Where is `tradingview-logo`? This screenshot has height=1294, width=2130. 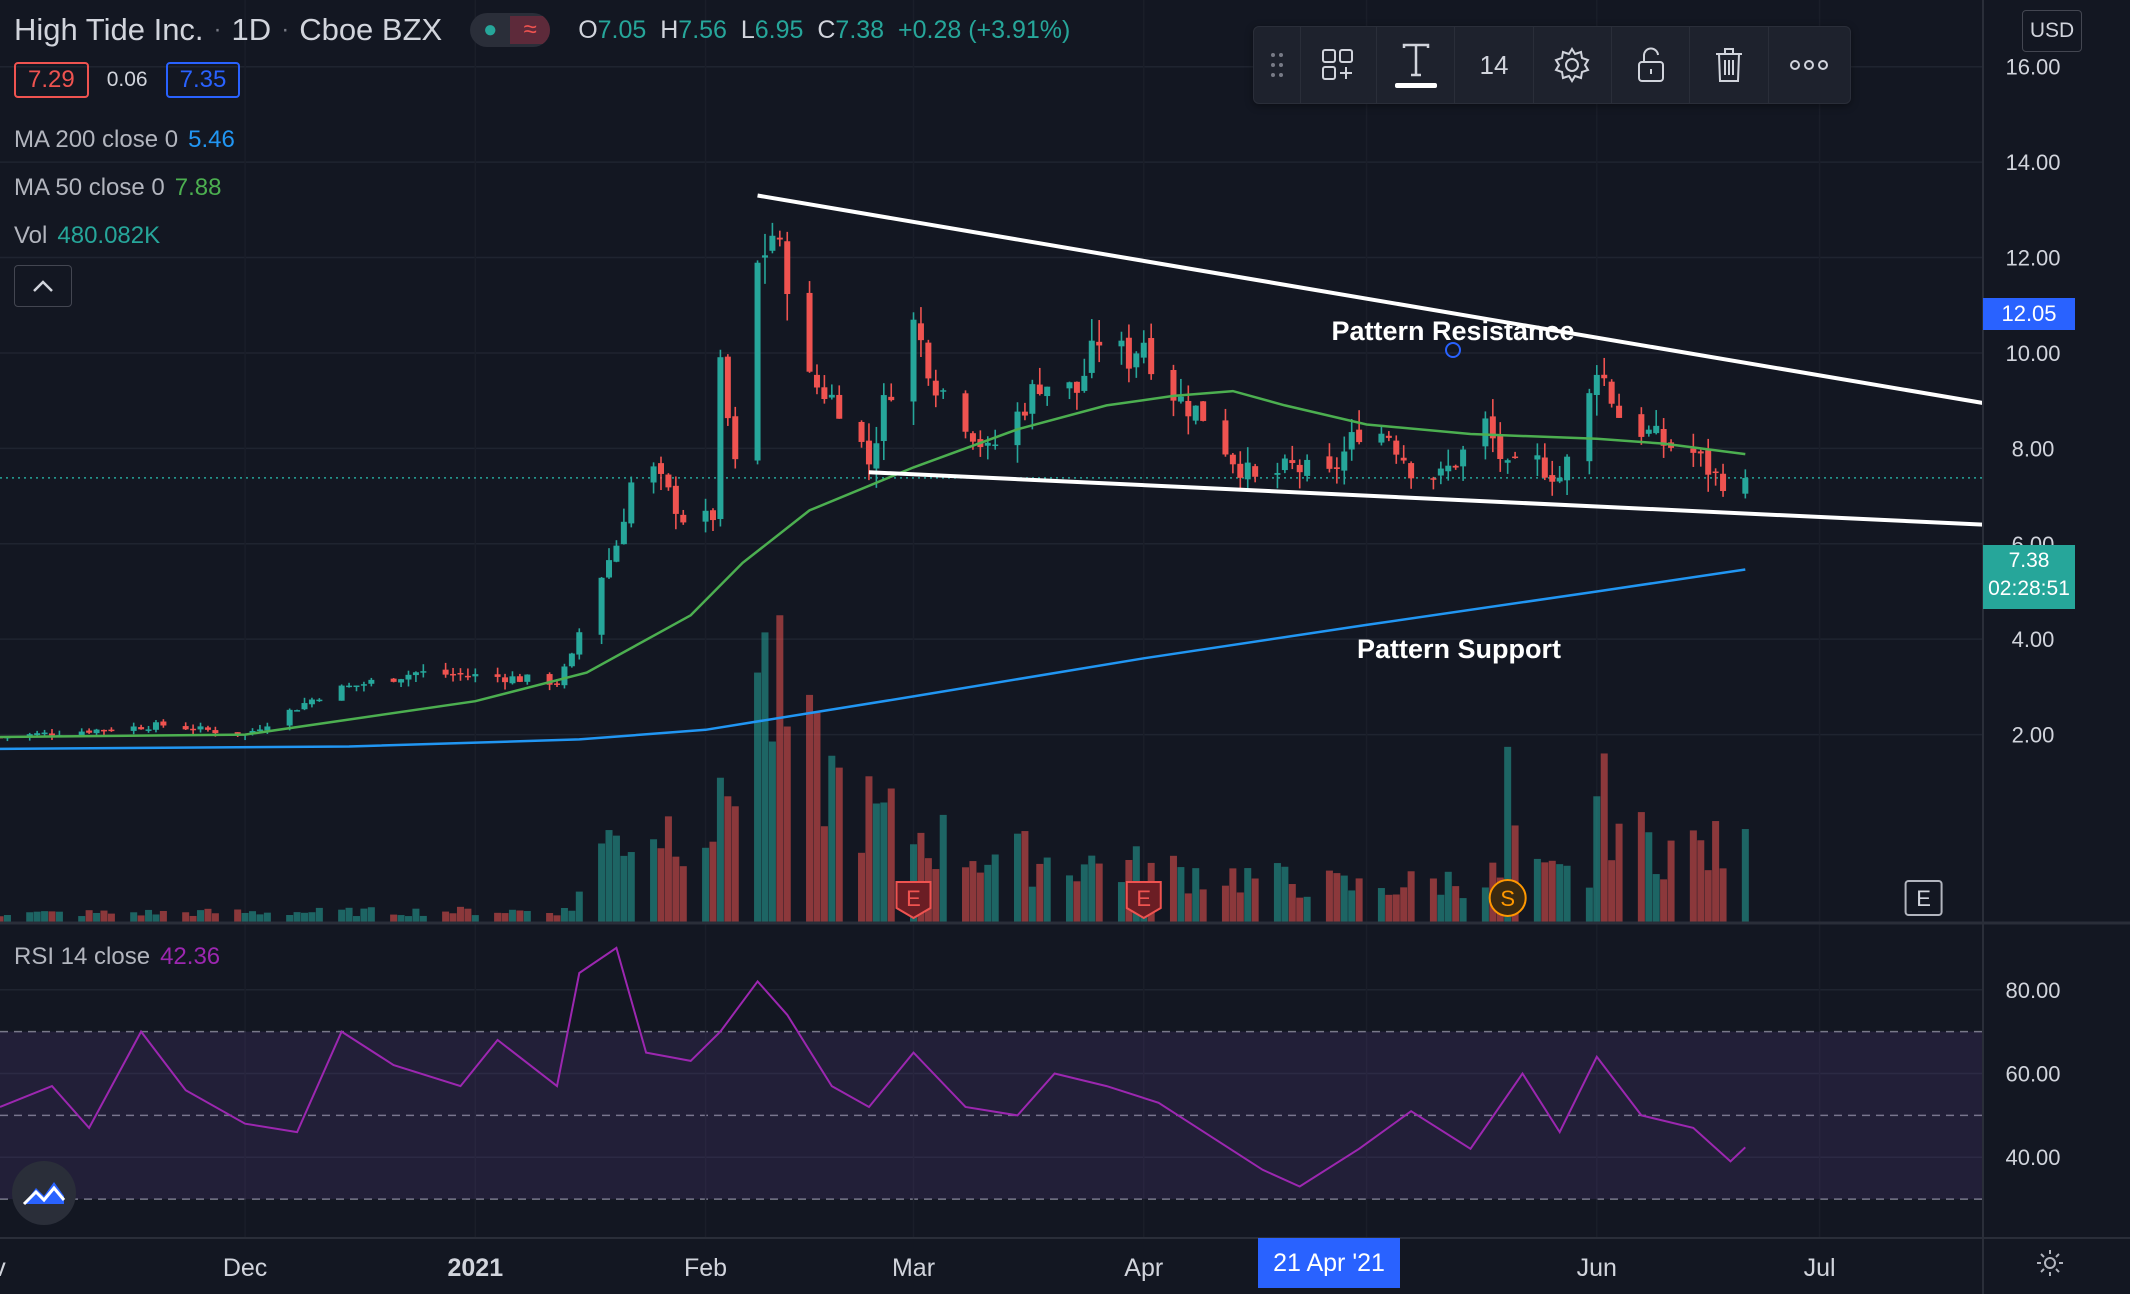
tradingview-logo is located at coordinates (44, 1193).